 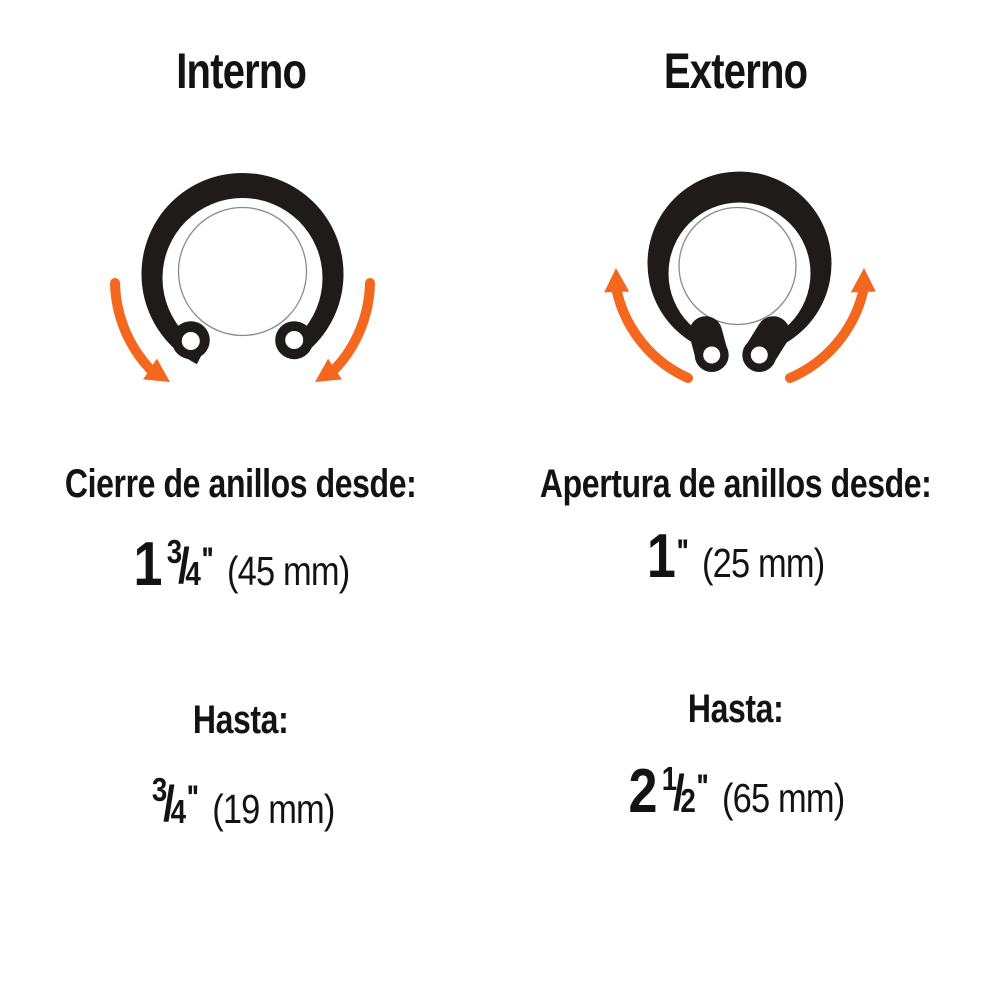 I want to click on metric-size: (25 mm), so click(x=763, y=563).